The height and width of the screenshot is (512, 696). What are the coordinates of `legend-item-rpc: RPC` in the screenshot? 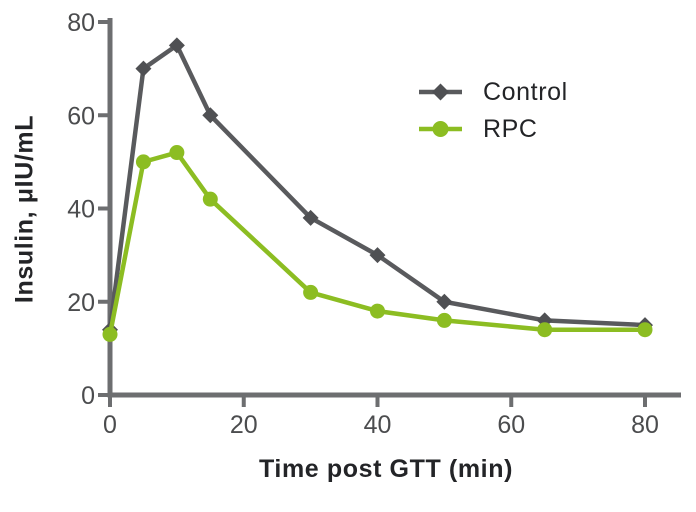 It's located at (492, 129).